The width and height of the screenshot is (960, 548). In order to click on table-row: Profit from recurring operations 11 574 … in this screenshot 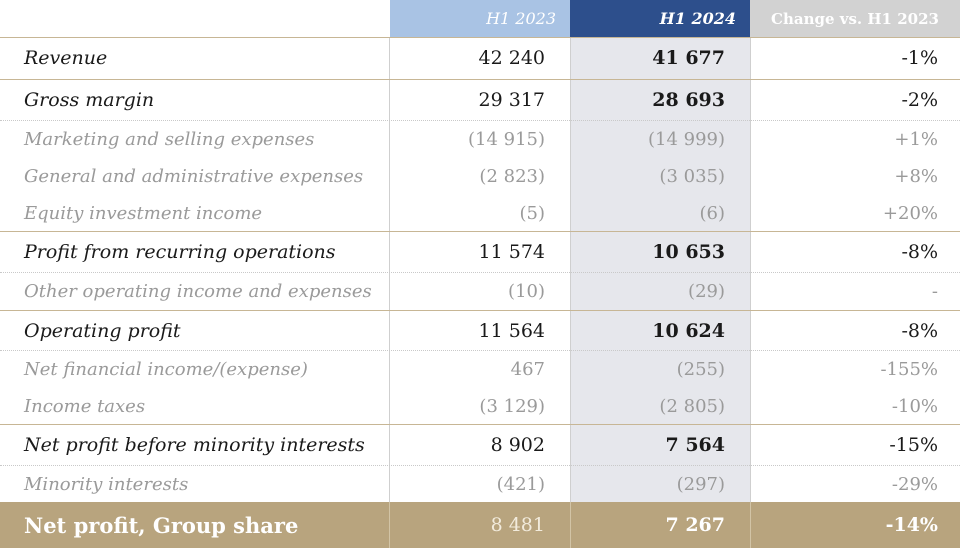, I will do `click(480, 252)`.